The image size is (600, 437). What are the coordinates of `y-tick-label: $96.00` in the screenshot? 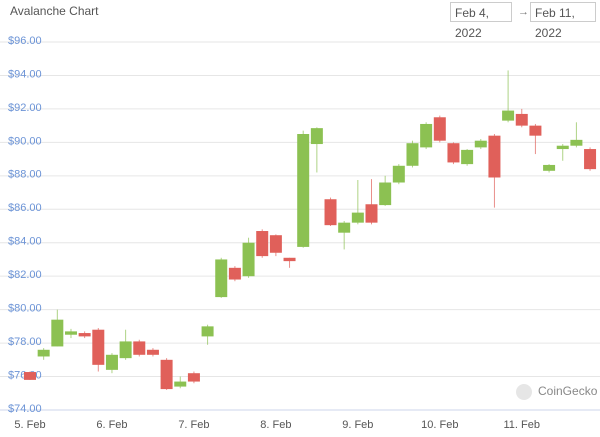 It's located at (25, 41).